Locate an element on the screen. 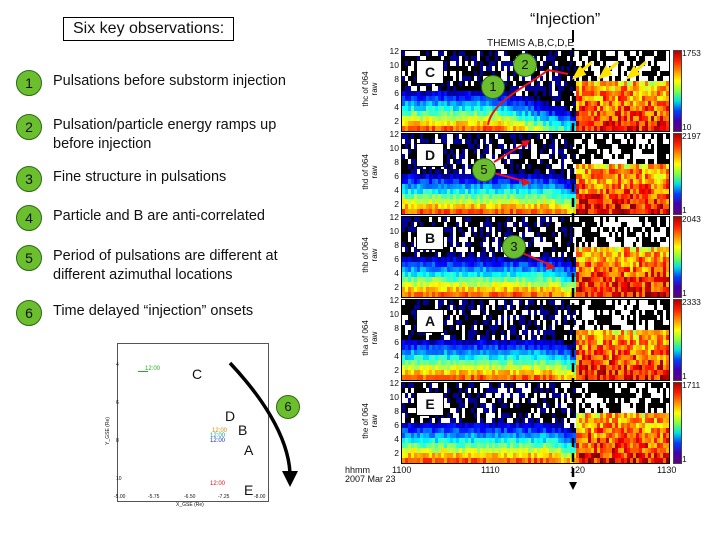 Image resolution: width=720 pixels, height=540 pixels. colorbar-max: 2197 is located at coordinates (691, 136).